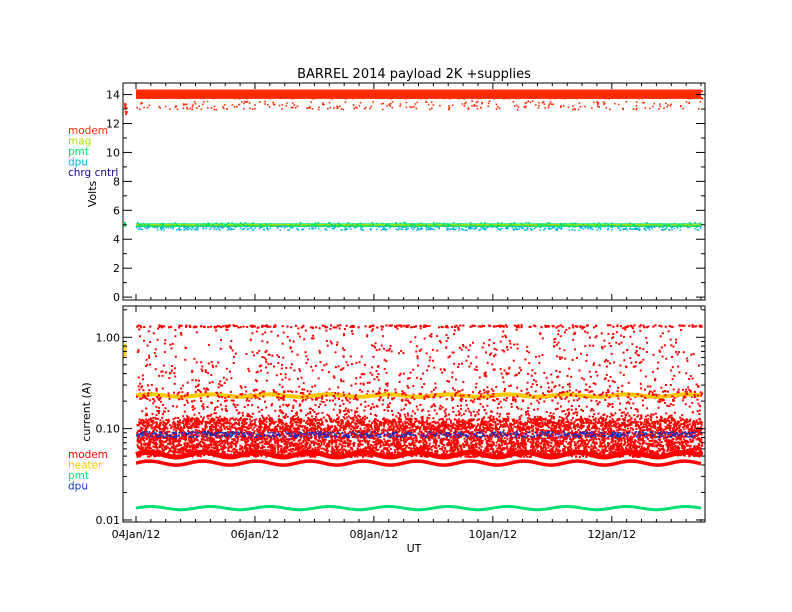 The image size is (792, 612). Describe the element at coordinates (78, 152) in the screenshot. I see `legend-entry: pmt` at that location.